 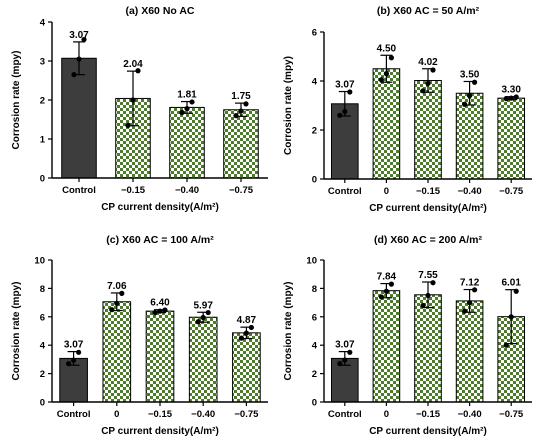 What do you see at coordinates (387, 48) in the screenshot?
I see `bar-value-label: 4.50` at bounding box center [387, 48].